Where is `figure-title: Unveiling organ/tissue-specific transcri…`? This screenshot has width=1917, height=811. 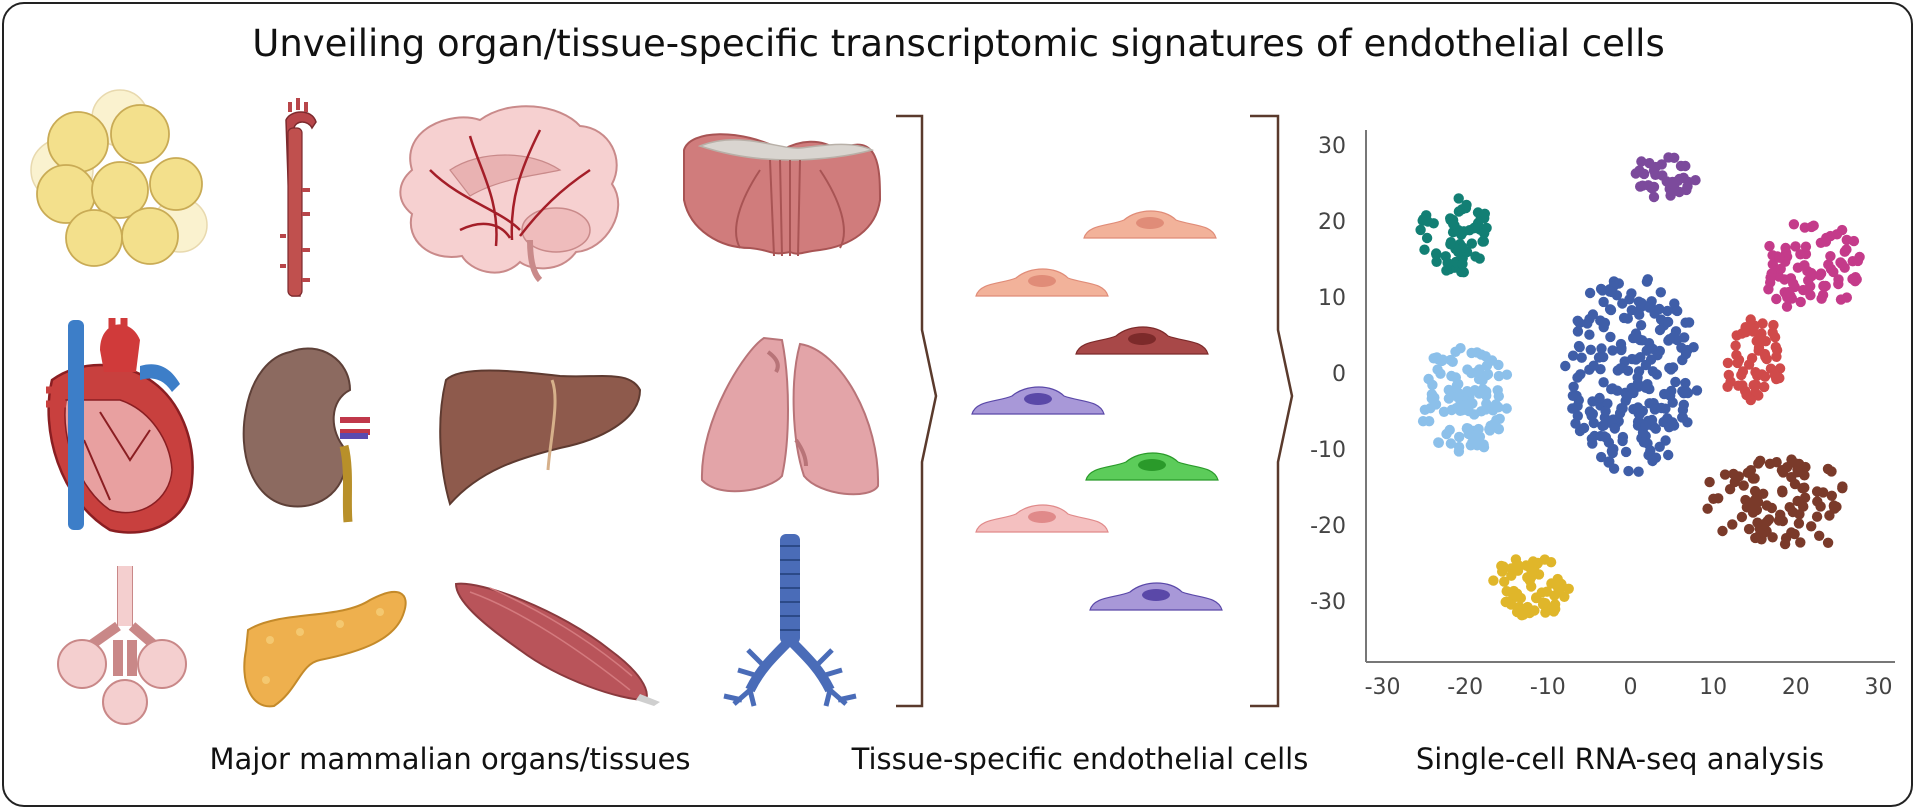 figure-title: Unveiling organ/tissue-specific transcri… is located at coordinates (958, 43).